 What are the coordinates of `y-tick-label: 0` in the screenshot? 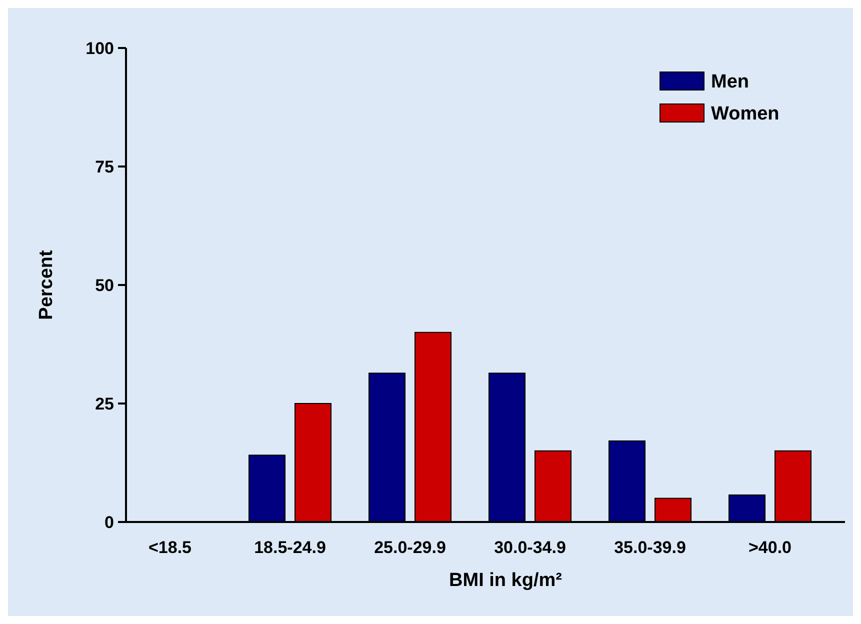 It's located at (109, 522).